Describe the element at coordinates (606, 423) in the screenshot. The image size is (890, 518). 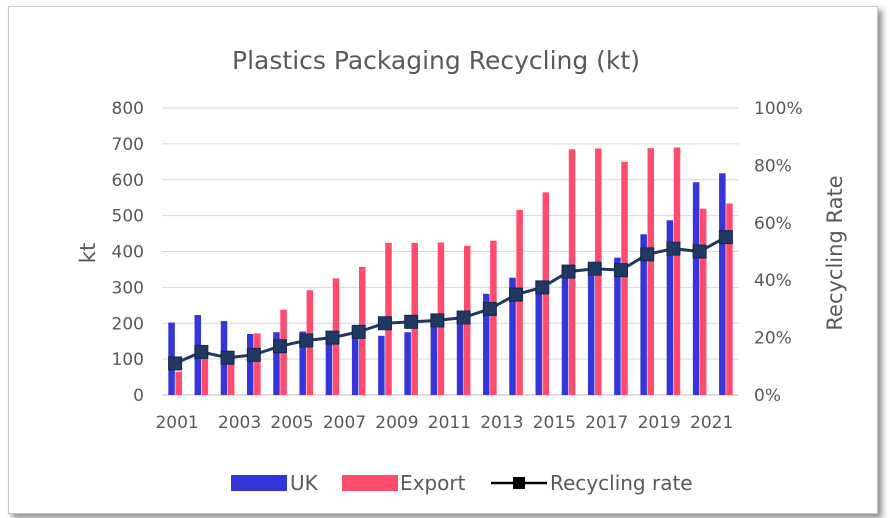
I see `x-tick-label: 2017` at that location.